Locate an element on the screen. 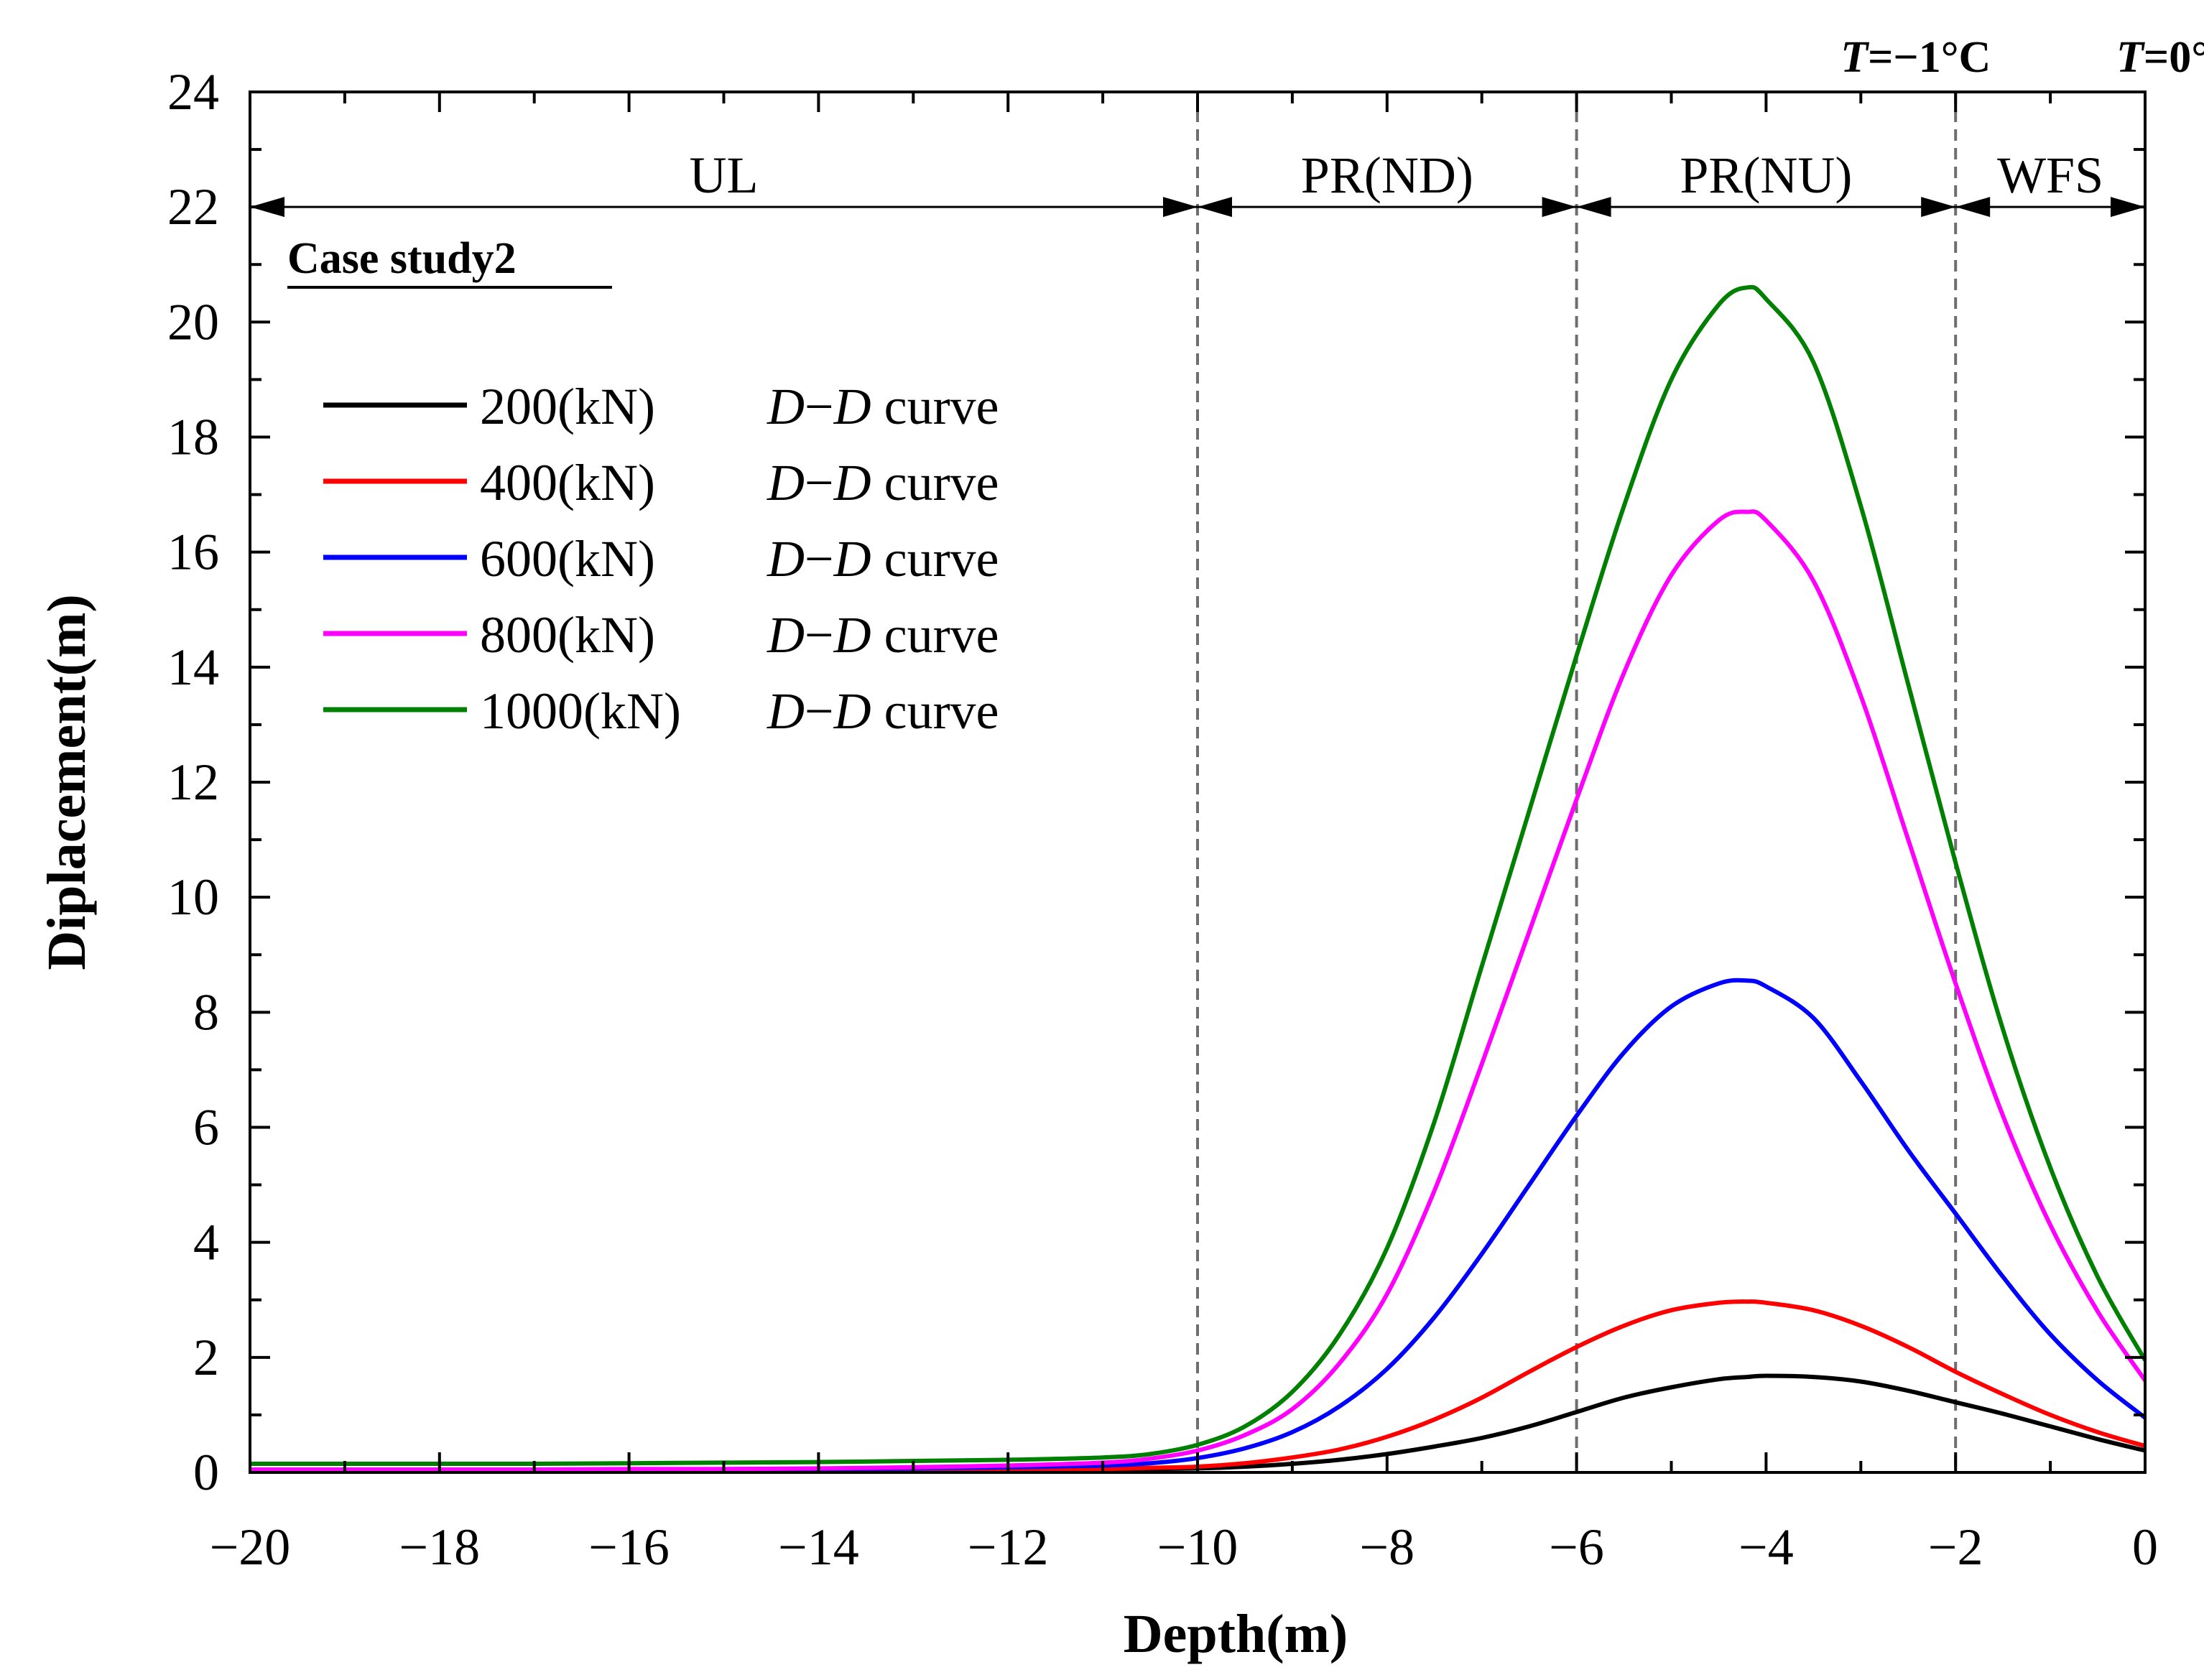 The image size is (2204, 1680). legend-label-4: 1000(kN) is located at coordinates (580, 711).